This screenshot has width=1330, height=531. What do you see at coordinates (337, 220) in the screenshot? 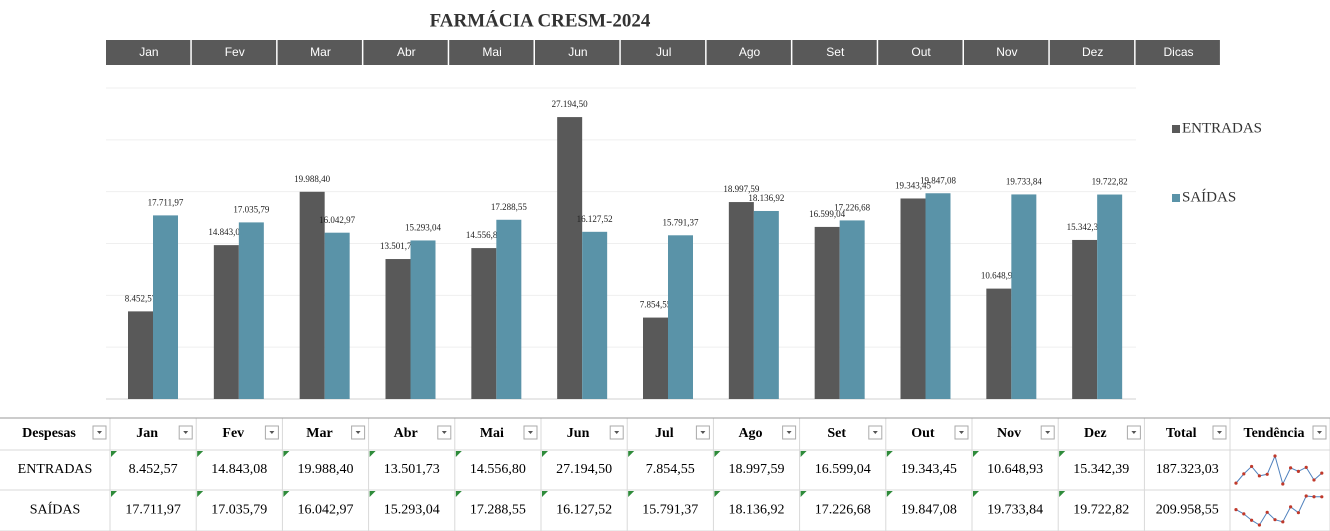
I see `data-label: 16.042,97` at bounding box center [337, 220].